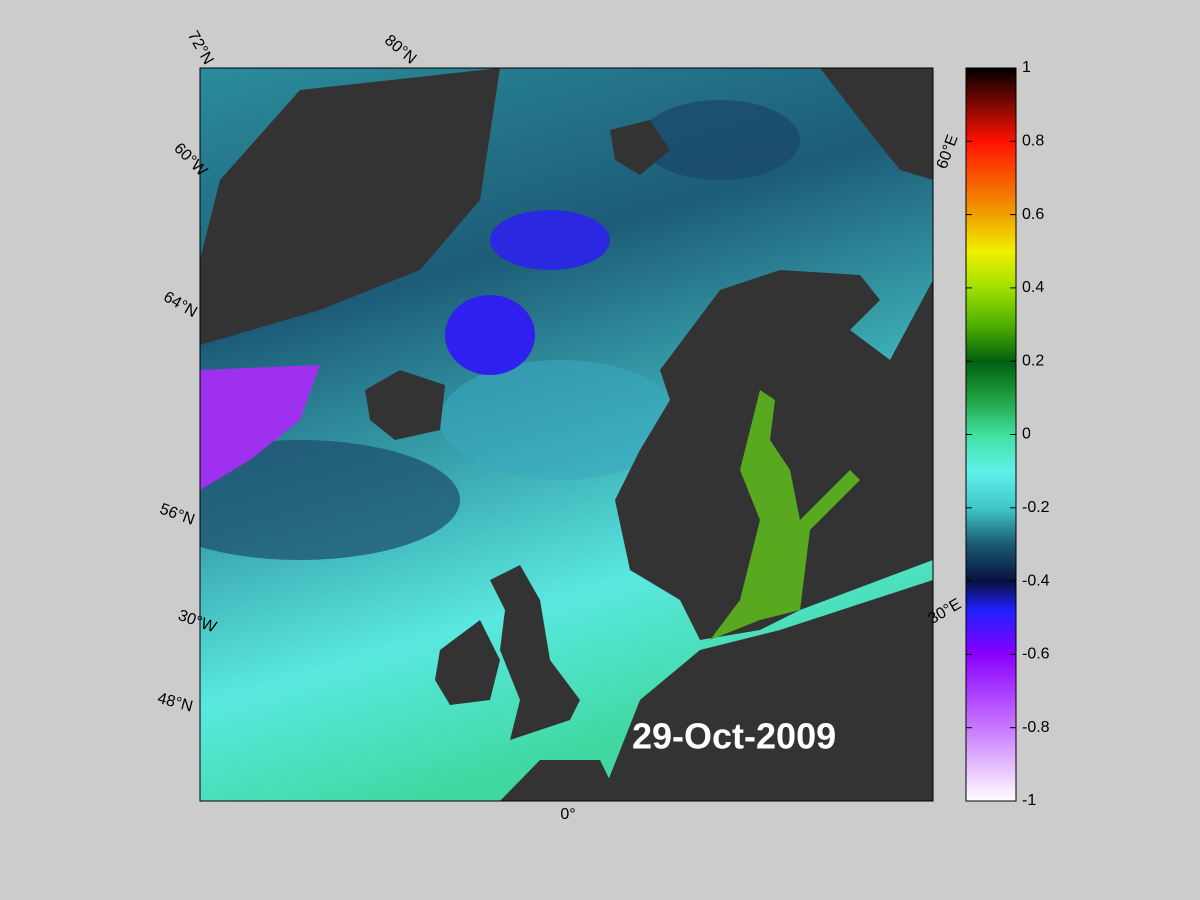 This screenshot has height=900, width=1200. Describe the element at coordinates (1026, 67) in the screenshot. I see `colorbar-tick-label: 1` at that location.